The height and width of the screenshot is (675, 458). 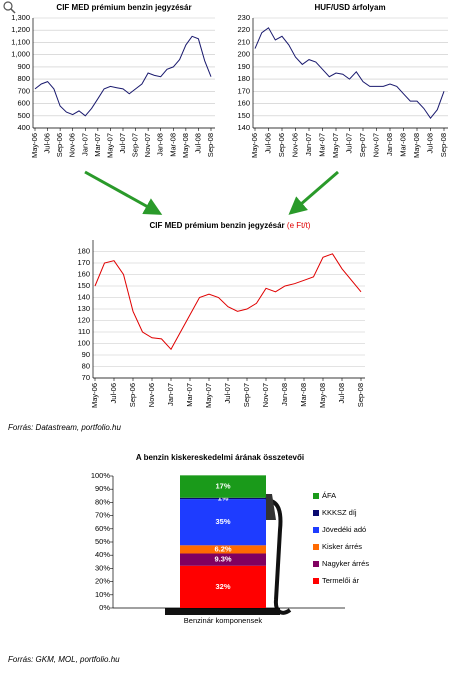 What do you see at coordinates (83, 262) in the screenshot?
I see `y-tick-label: 170` at bounding box center [83, 262].